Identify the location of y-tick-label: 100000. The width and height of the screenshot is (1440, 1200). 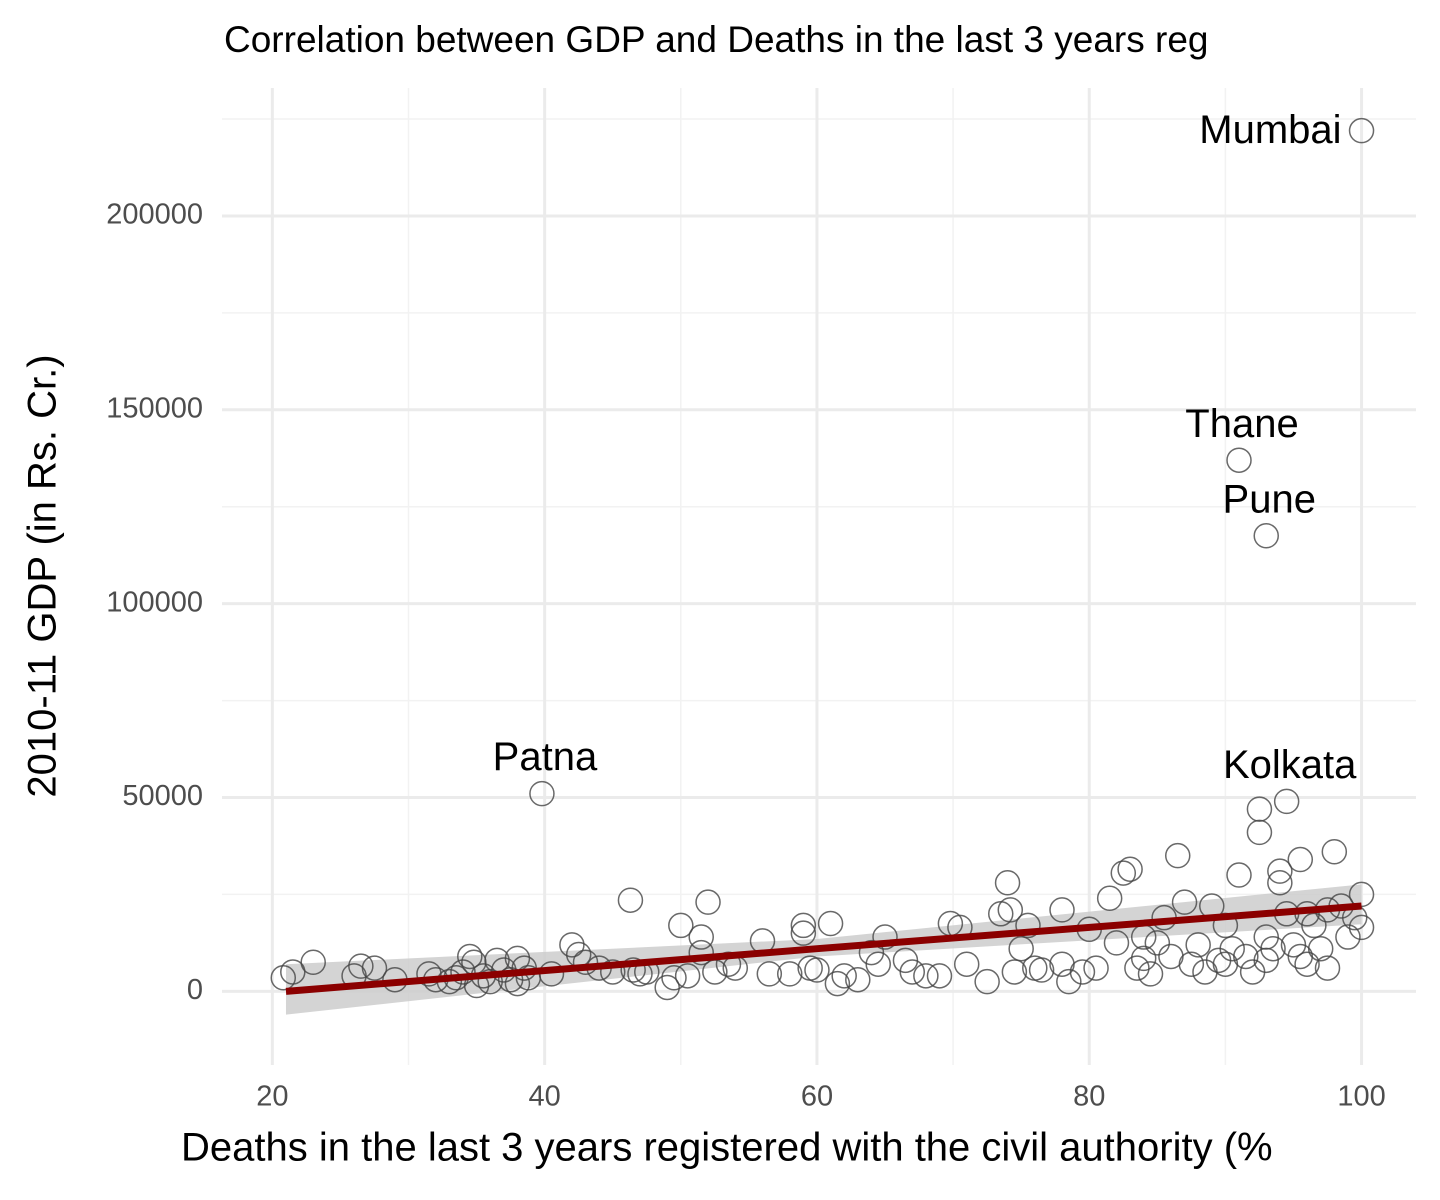
(154, 602).